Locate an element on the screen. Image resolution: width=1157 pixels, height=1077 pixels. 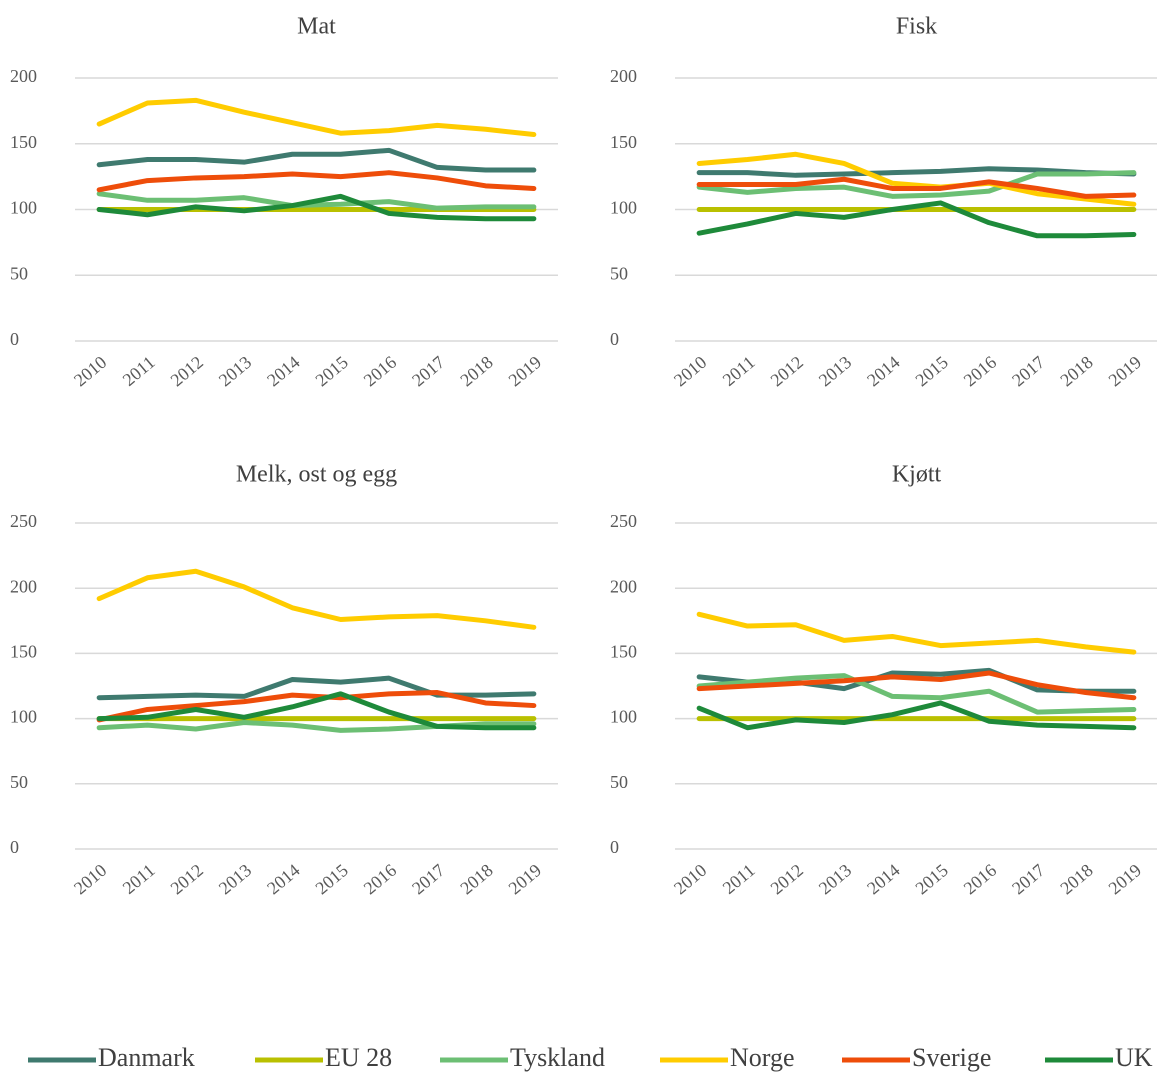
legend-label: Danmark is located at coordinates (146, 1057).